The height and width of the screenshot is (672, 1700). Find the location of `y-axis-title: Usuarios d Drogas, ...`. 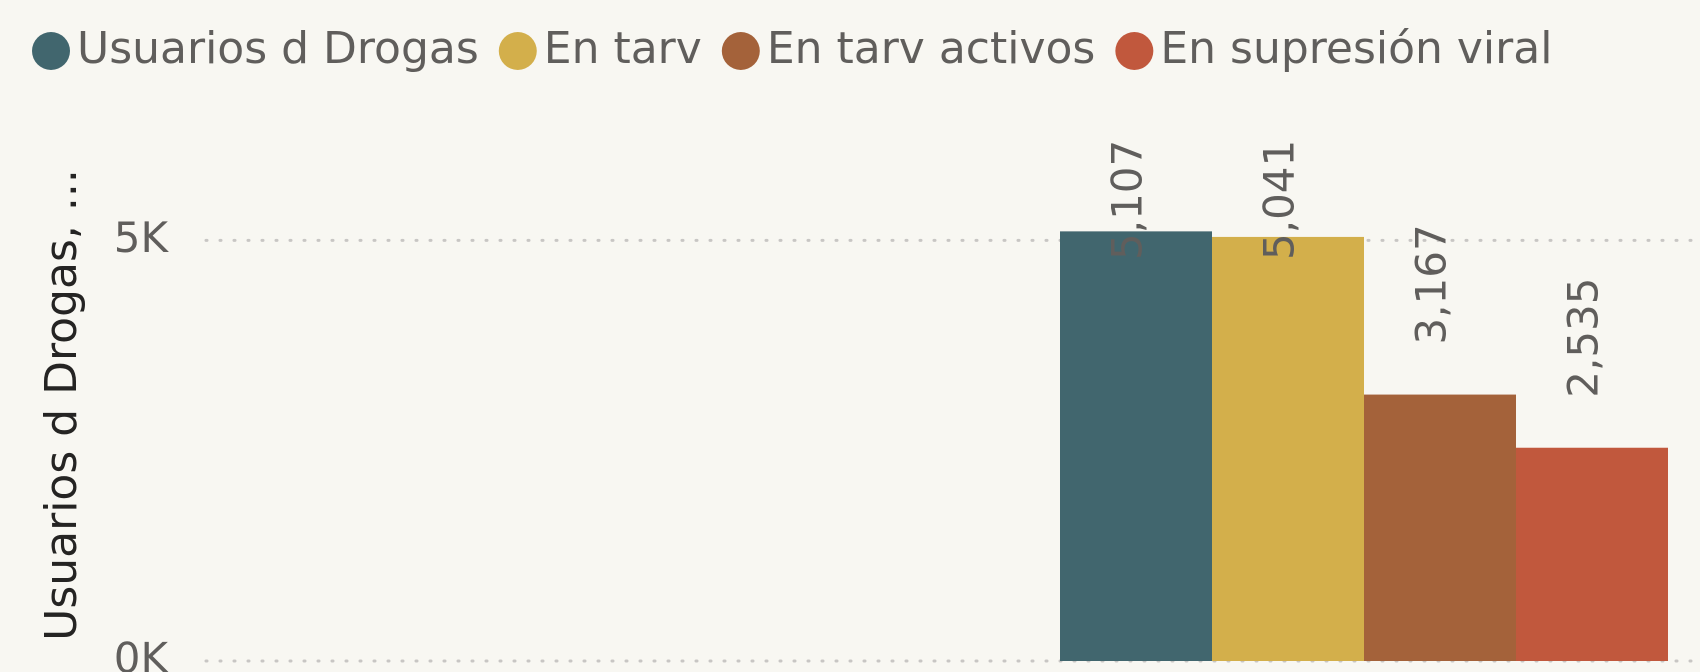

y-axis-title: Usuarios d Drogas, ... is located at coordinates (61, 405).